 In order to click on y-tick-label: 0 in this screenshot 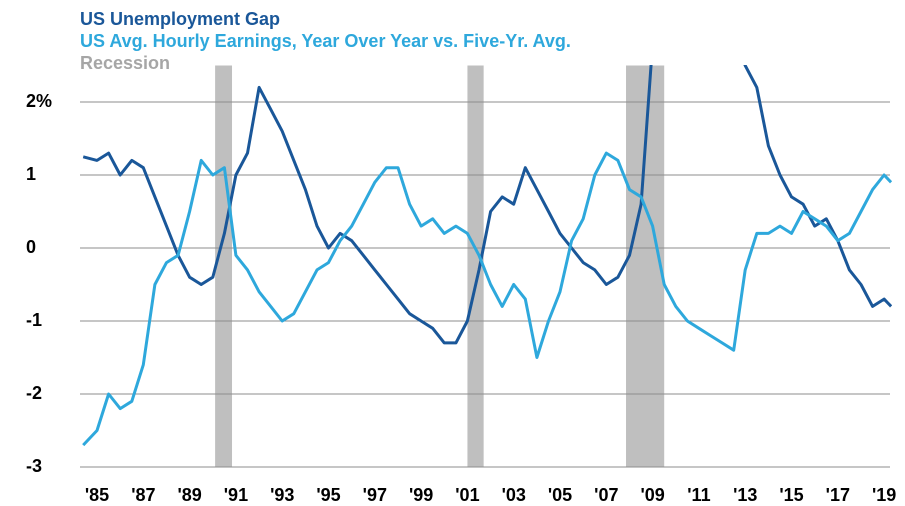, I will do `click(31, 247)`.